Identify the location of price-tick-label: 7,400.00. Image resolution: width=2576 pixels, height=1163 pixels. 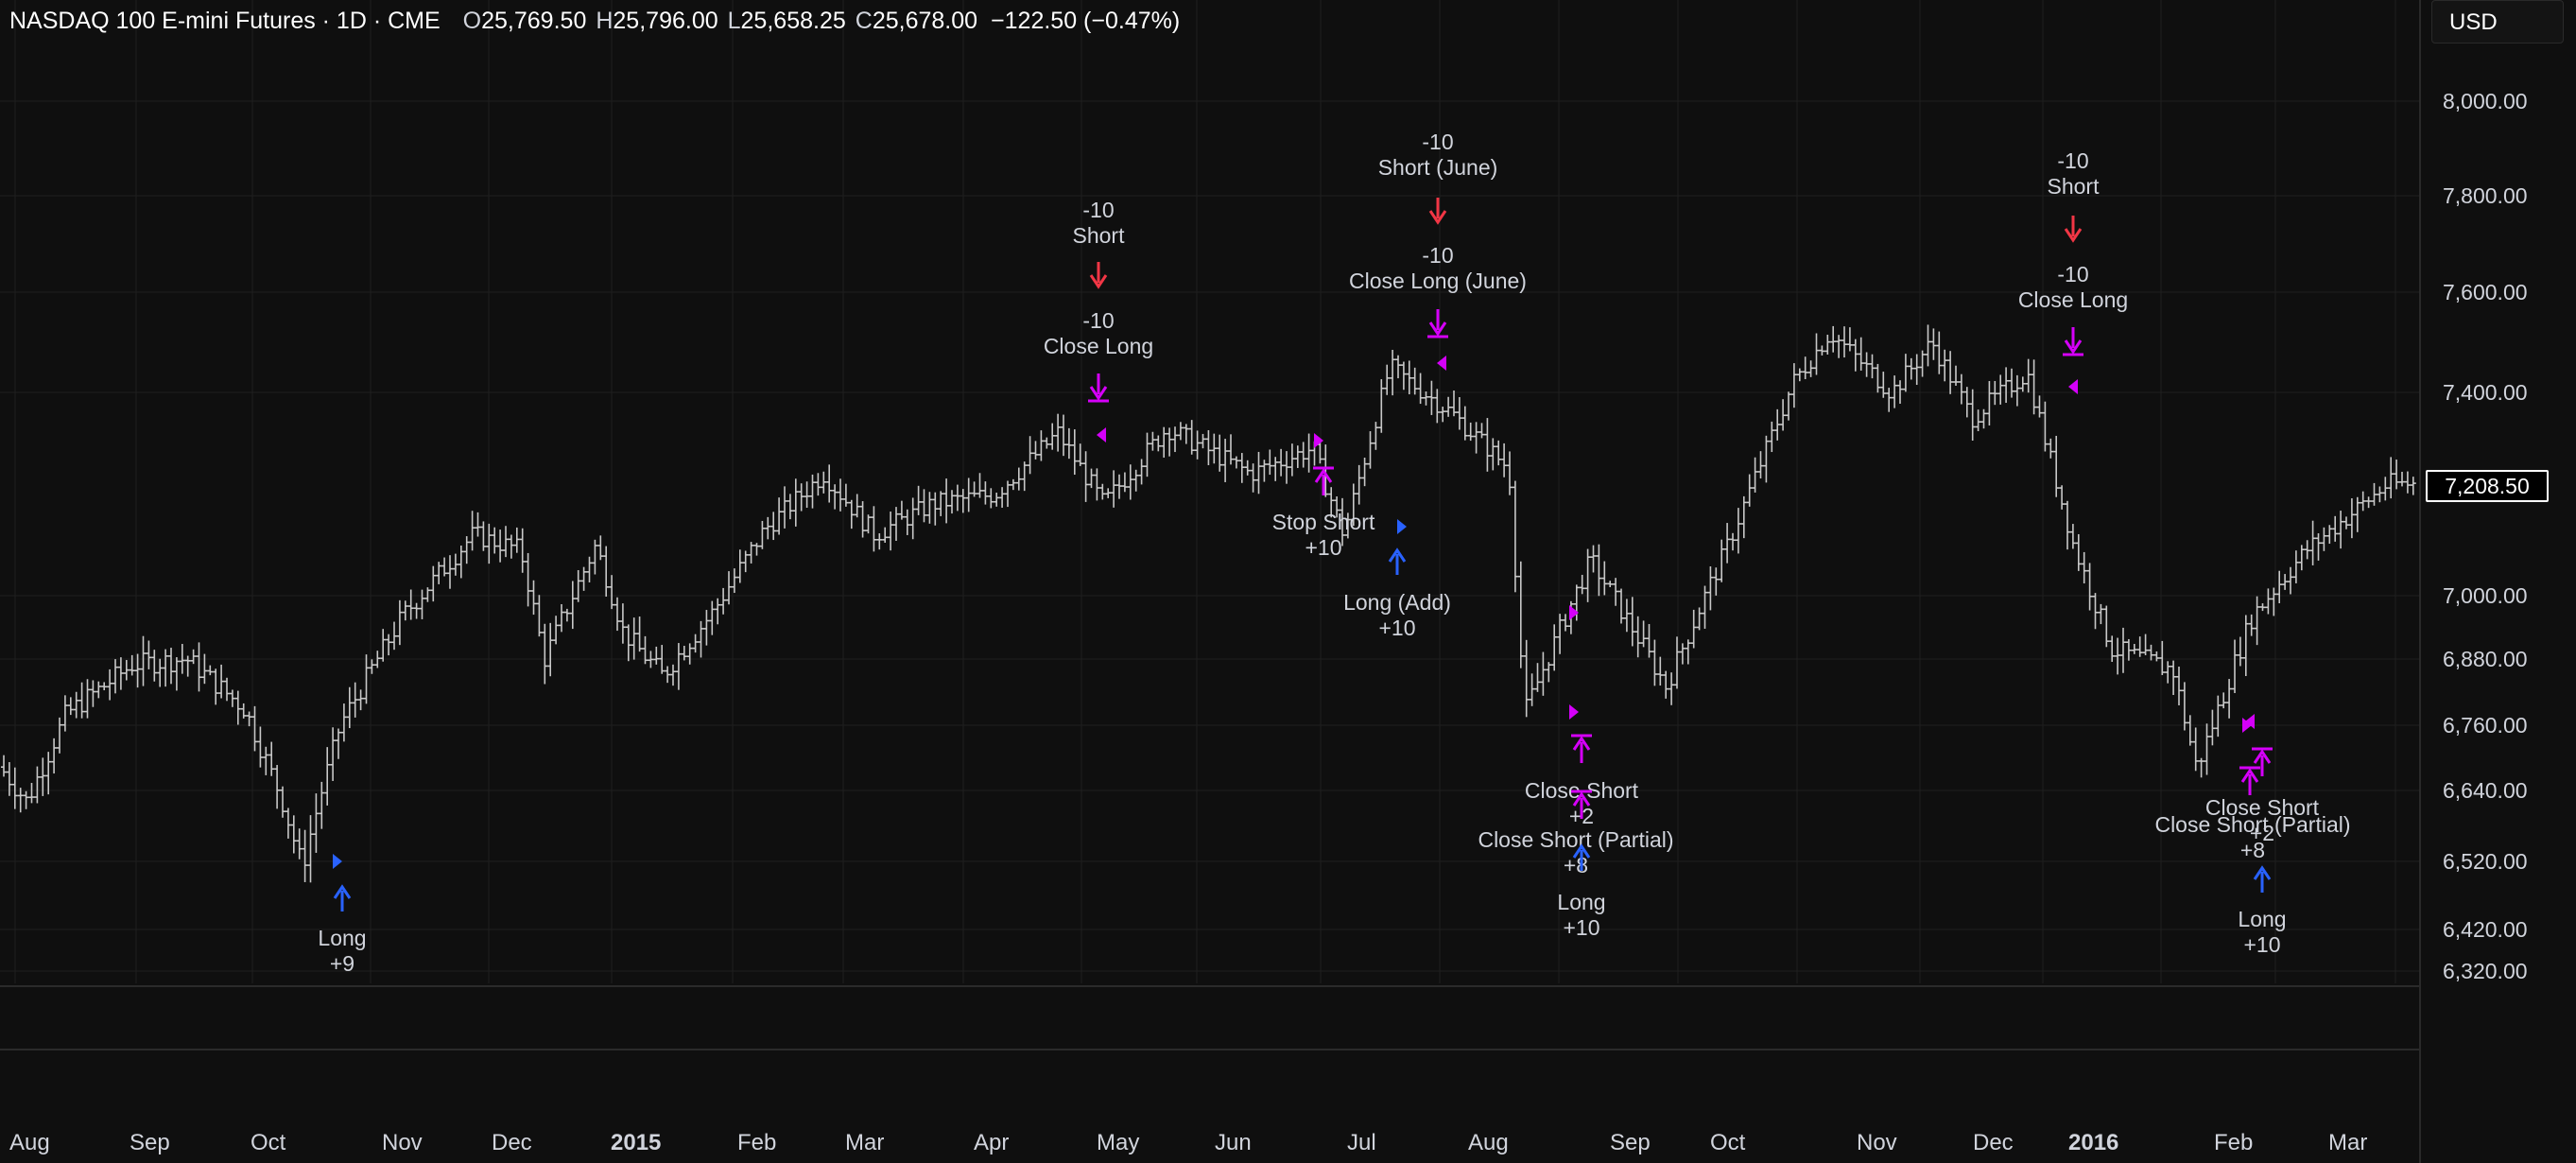
(2485, 392).